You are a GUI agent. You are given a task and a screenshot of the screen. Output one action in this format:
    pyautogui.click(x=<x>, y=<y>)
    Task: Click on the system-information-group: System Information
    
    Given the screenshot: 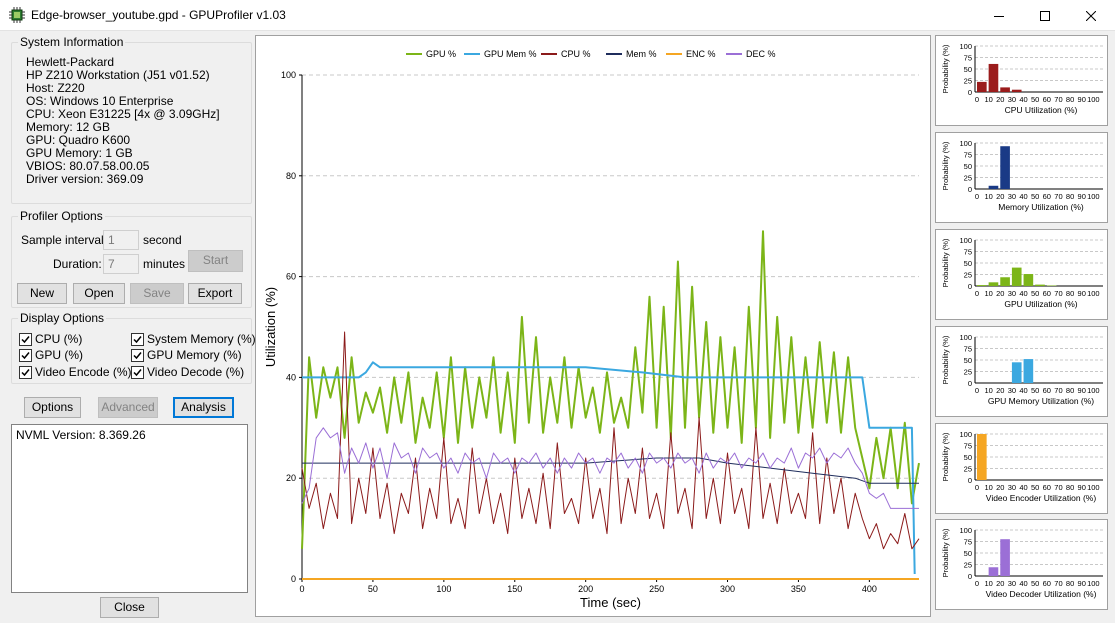 What is the action you would take?
    pyautogui.click(x=131, y=119)
    